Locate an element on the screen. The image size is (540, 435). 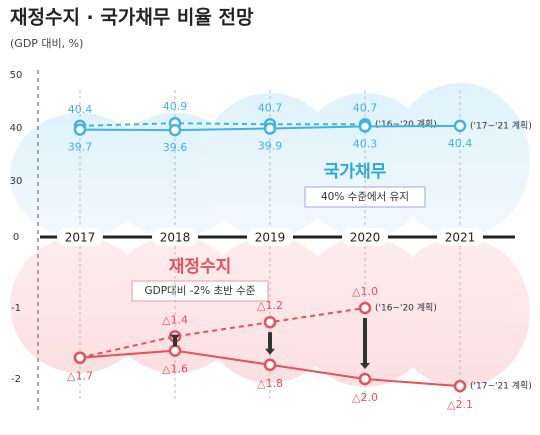
data-label: △1.2 is located at coordinates (270, 305).